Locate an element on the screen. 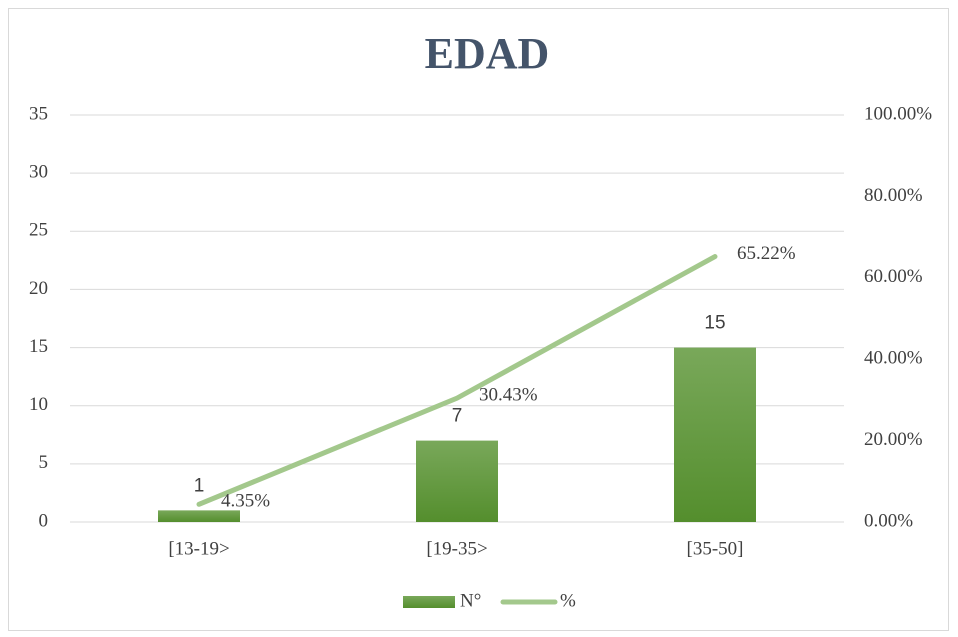 The height and width of the screenshot is (637, 958). y-tick-label: 20 is located at coordinates (38, 288).